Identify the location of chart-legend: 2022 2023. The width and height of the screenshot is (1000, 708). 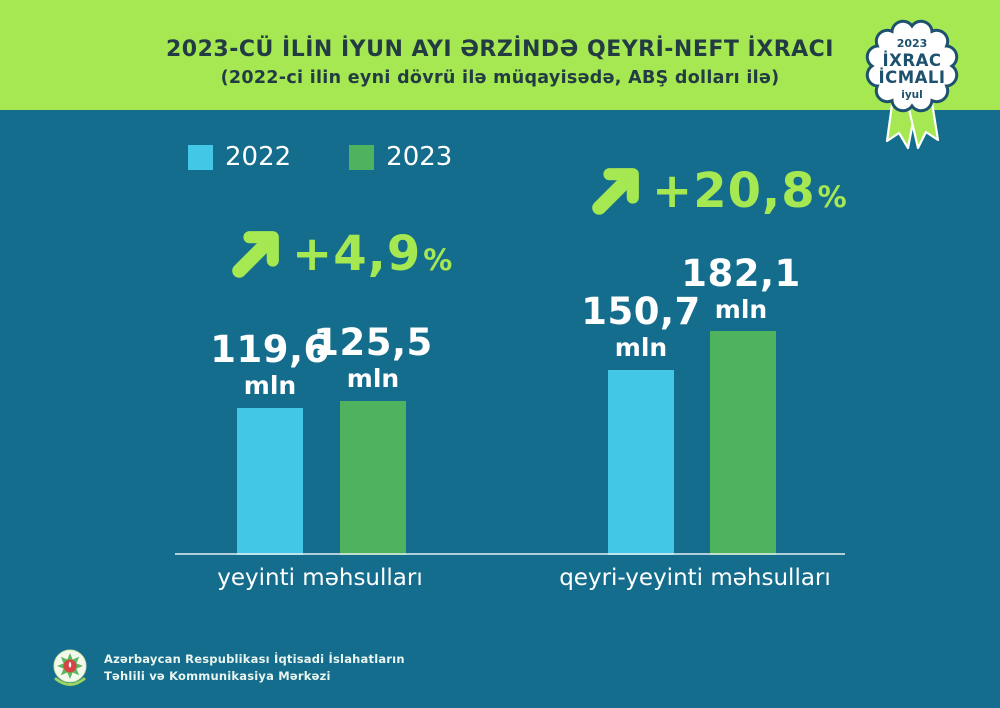
(320, 157).